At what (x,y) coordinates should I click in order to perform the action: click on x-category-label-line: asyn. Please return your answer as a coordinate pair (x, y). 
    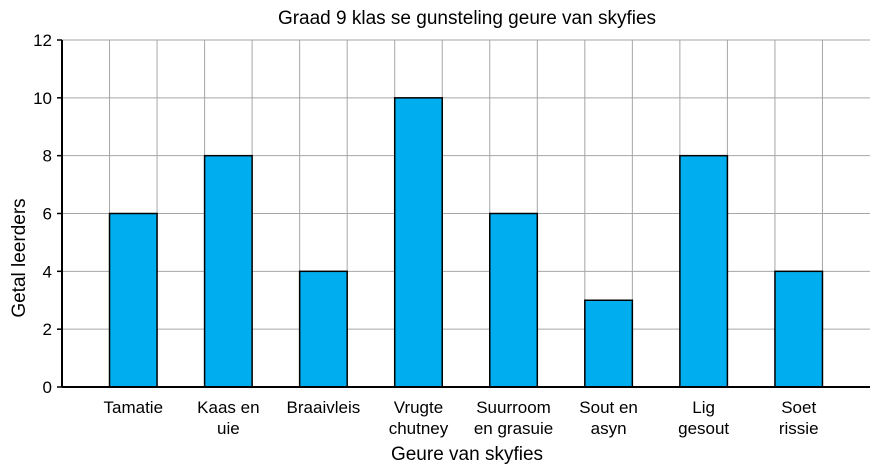
    Looking at the image, I should click on (609, 428).